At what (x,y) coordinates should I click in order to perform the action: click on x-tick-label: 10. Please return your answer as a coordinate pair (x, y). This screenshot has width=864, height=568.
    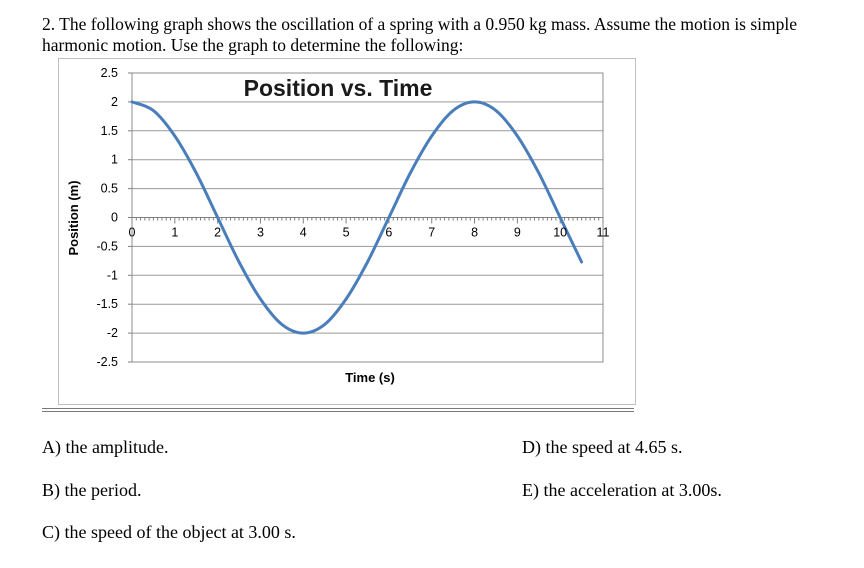
    Looking at the image, I should click on (560, 233).